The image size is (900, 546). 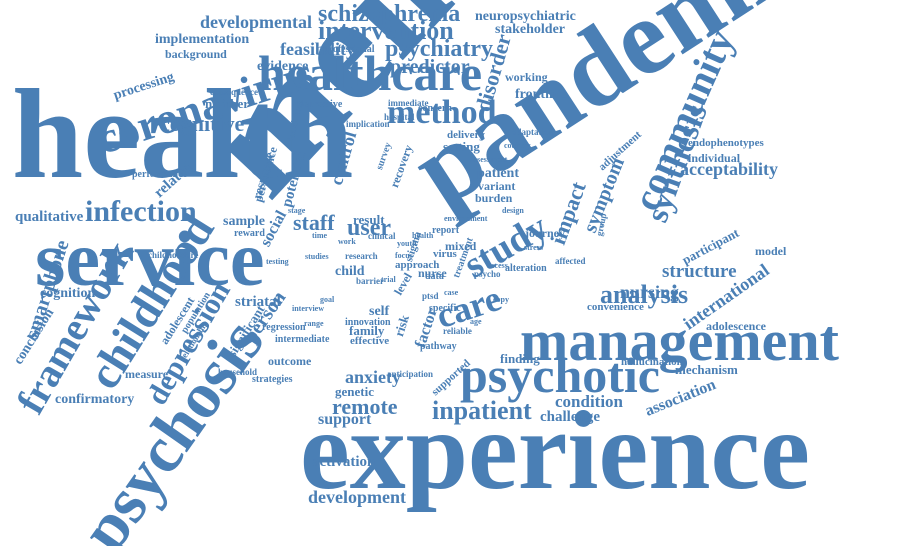 I want to click on cloud-word-performance: performance, so click(x=159, y=174).